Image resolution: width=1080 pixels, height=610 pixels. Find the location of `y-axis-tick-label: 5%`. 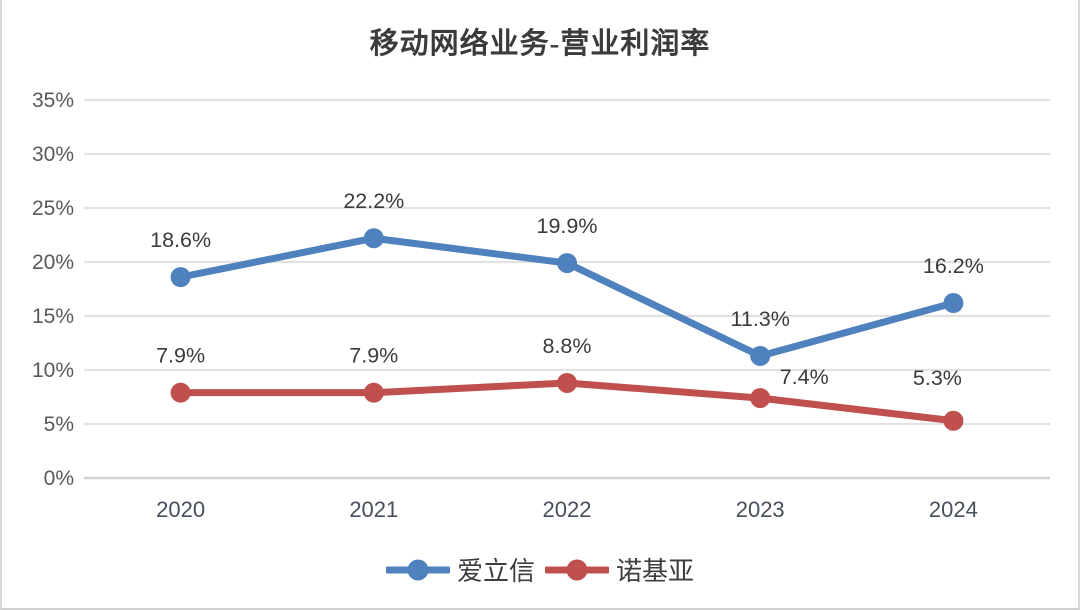

y-axis-tick-label: 5% is located at coordinates (59, 424).